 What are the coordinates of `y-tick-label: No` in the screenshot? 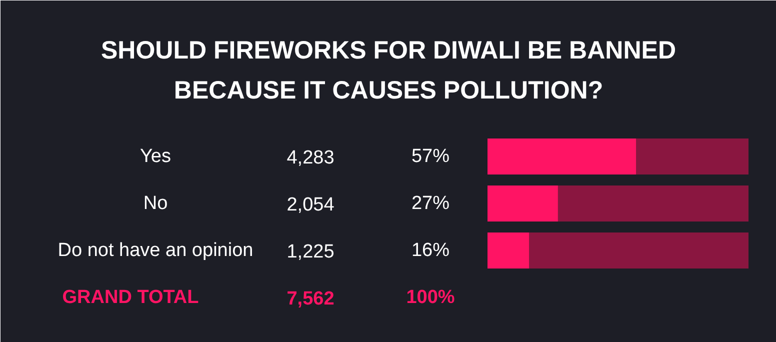 It's located at (155, 203).